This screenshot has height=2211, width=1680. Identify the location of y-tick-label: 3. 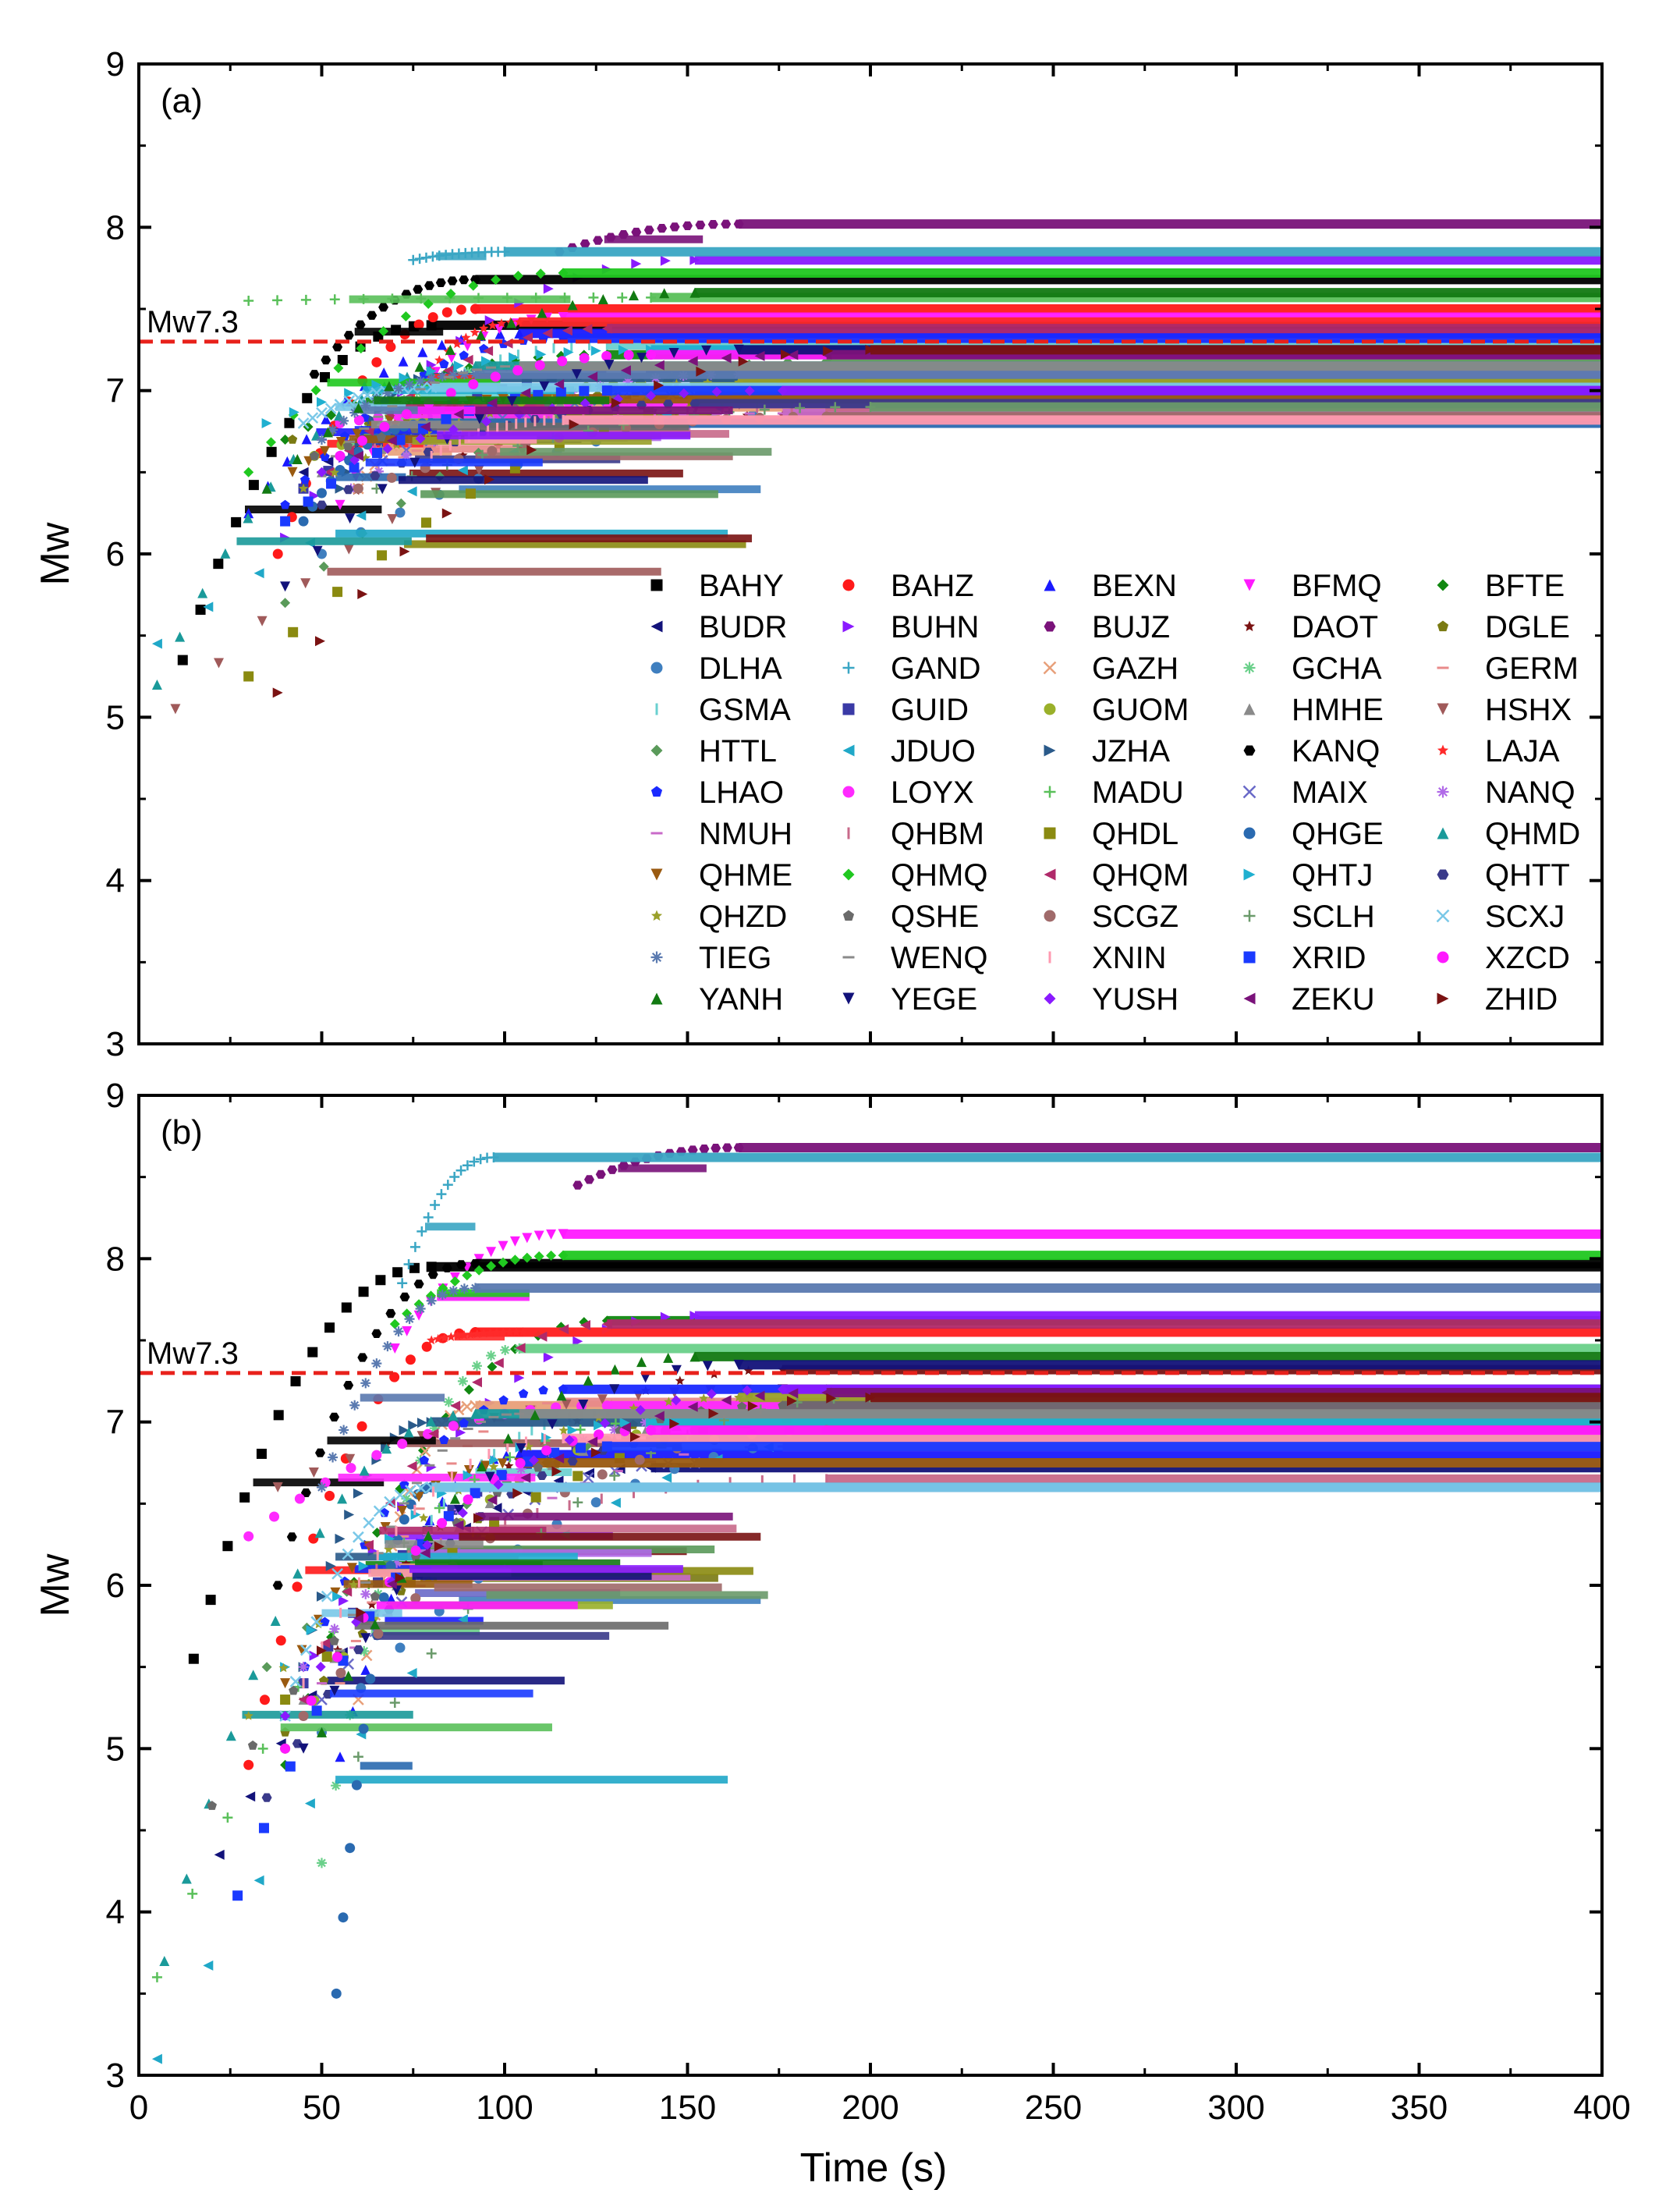
(115, 2076).